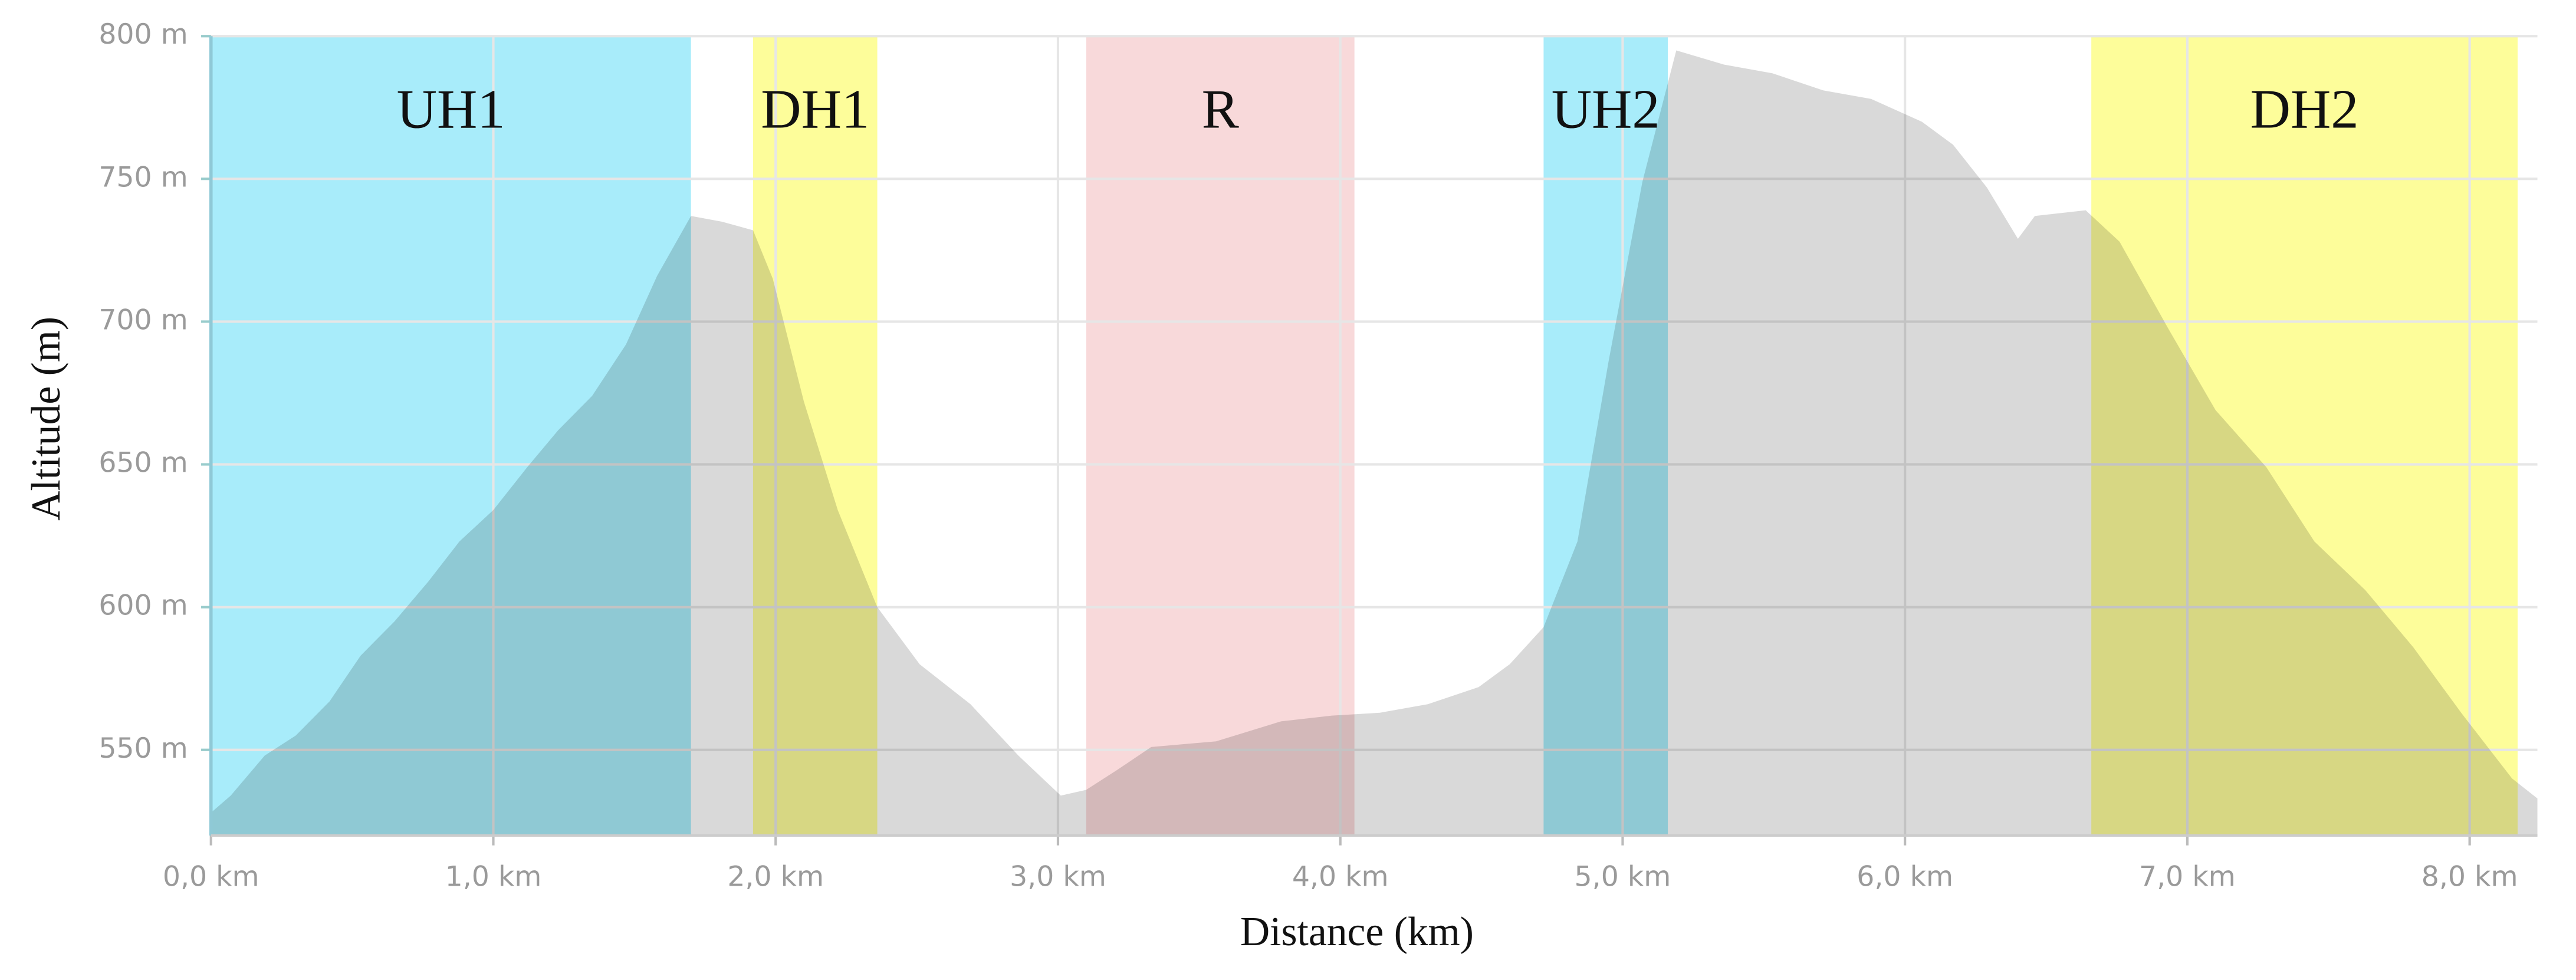 The height and width of the screenshot is (980, 2576). What do you see at coordinates (451, 109) in the screenshot?
I see `region-label: UH1` at bounding box center [451, 109].